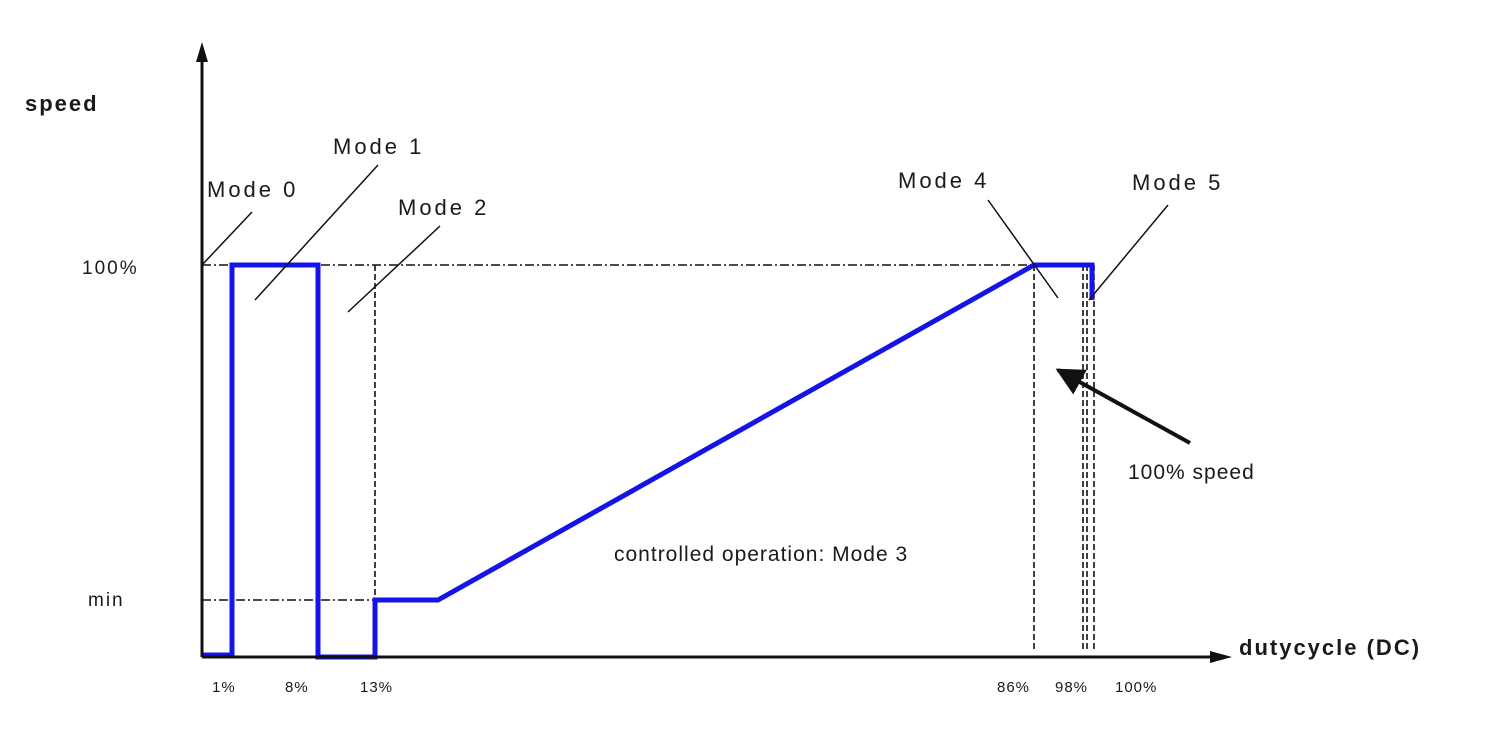 This screenshot has height=743, width=1500. Describe the element at coordinates (1330, 647) in the screenshot. I see `x-axis-title: dutycycle (DC)` at that location.